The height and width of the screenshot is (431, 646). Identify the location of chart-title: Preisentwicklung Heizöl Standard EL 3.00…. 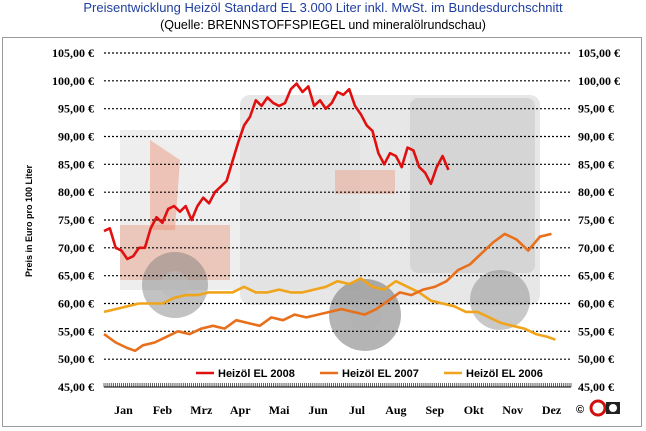
(323, 7).